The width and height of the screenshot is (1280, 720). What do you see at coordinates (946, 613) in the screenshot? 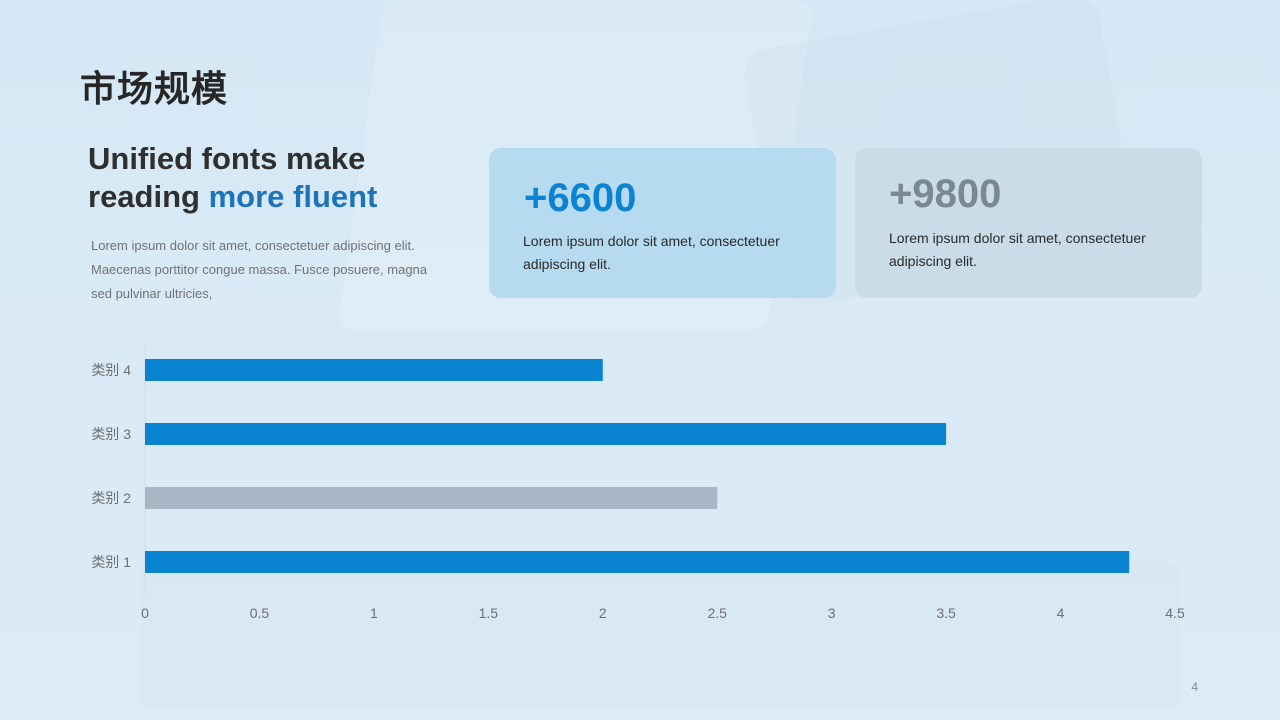
I see `x-tick-label: 3.5` at bounding box center [946, 613].